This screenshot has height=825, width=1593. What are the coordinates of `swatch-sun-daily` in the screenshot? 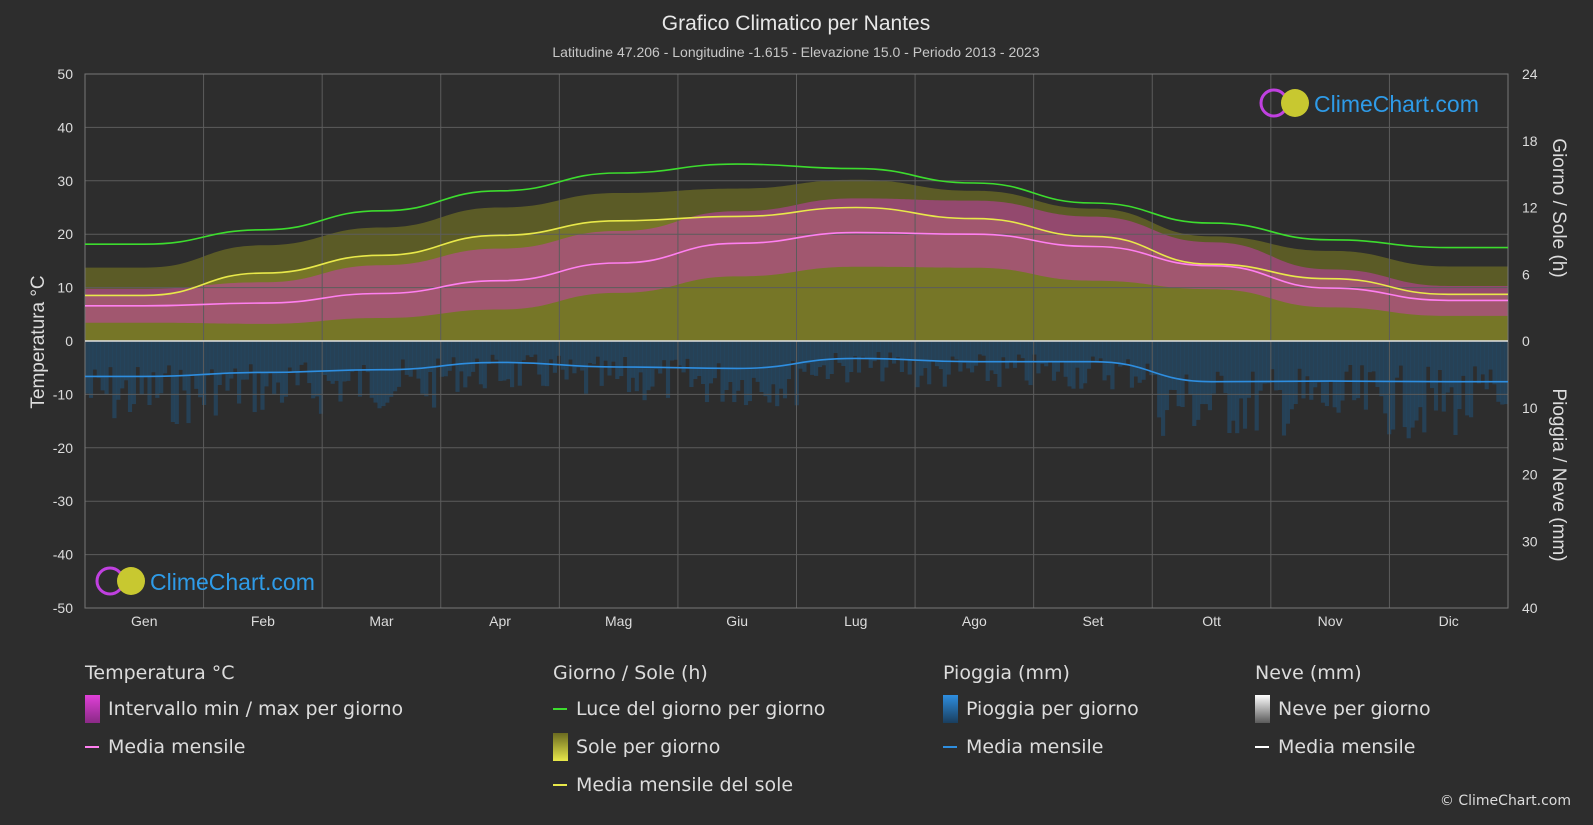 It's located at (560, 747).